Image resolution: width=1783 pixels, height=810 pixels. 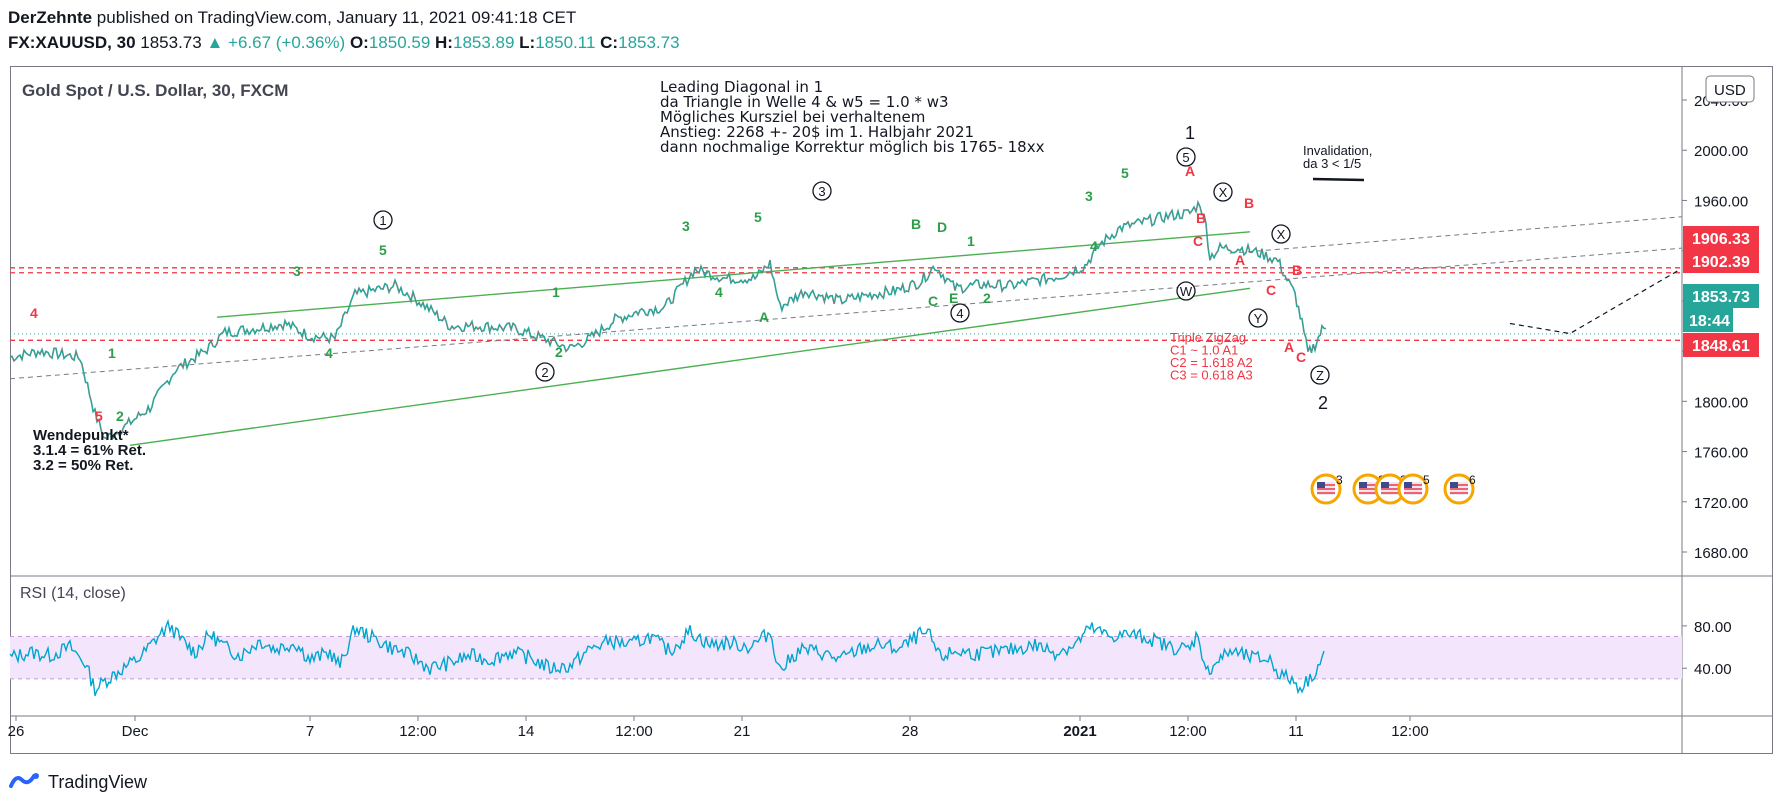 What do you see at coordinates (171, 42) in the screenshot?
I see `last-price: 1853.73` at bounding box center [171, 42].